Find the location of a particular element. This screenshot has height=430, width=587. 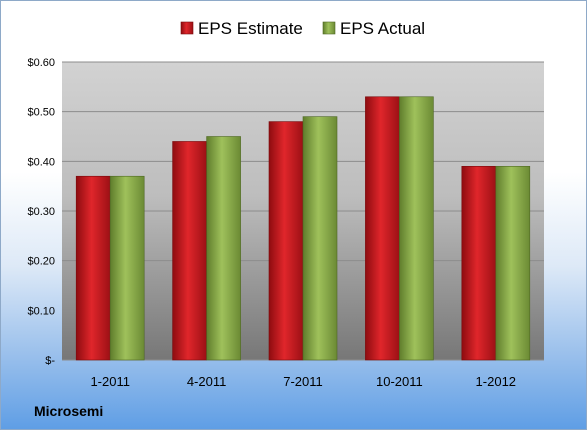

y-tick-label: $0.30 is located at coordinates (41, 212).